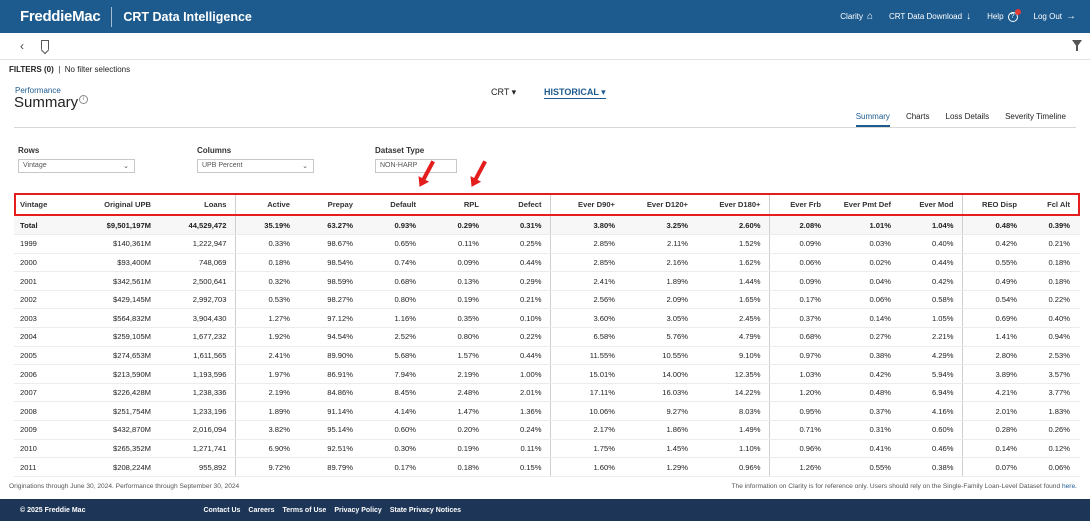 Image resolution: width=1090 pixels, height=521 pixels. Describe the element at coordinates (659, 263) in the screenshot. I see `table-cell: 2.16%` at that location.